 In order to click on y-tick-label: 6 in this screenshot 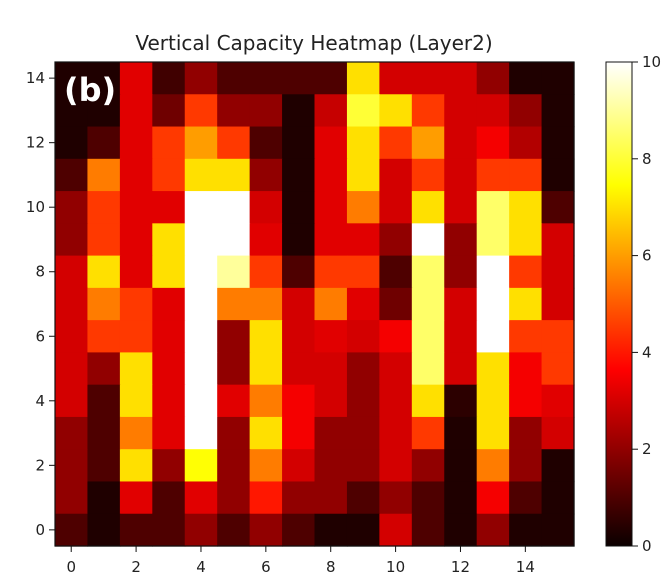, I will do `click(40, 336)`.